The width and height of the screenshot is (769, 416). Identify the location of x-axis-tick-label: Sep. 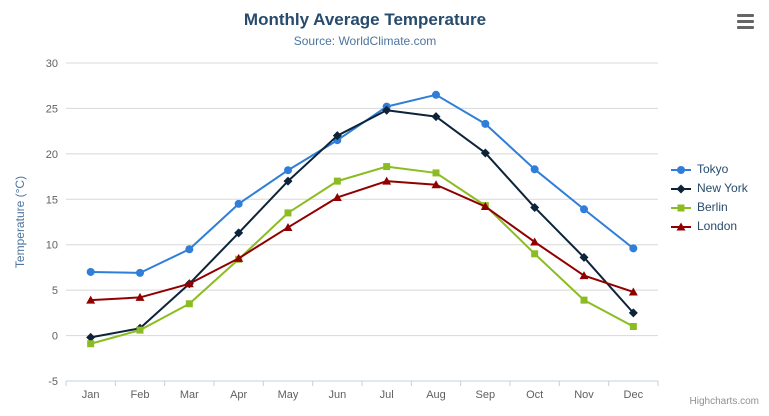
(486, 395).